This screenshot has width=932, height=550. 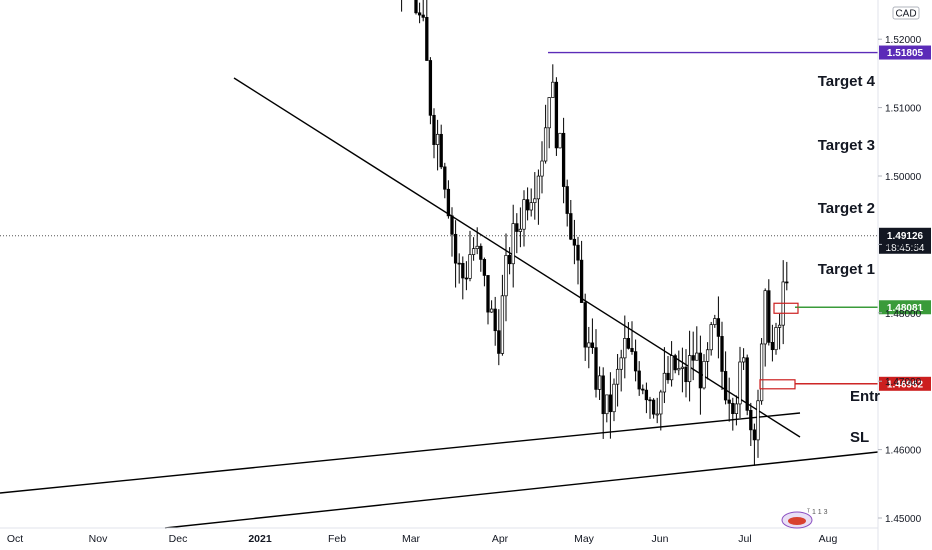 I want to click on y-tick-label: 1.51000, so click(x=903, y=109).